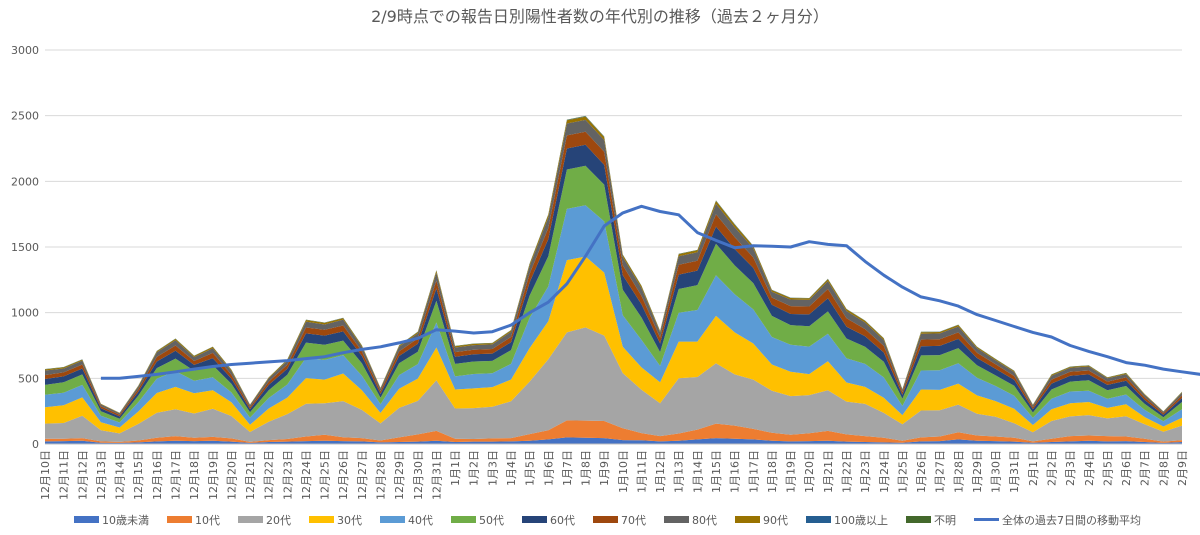 This screenshot has height=535, width=1200. I want to click on x-tick-label: 2月6日, so click(1126, 468).